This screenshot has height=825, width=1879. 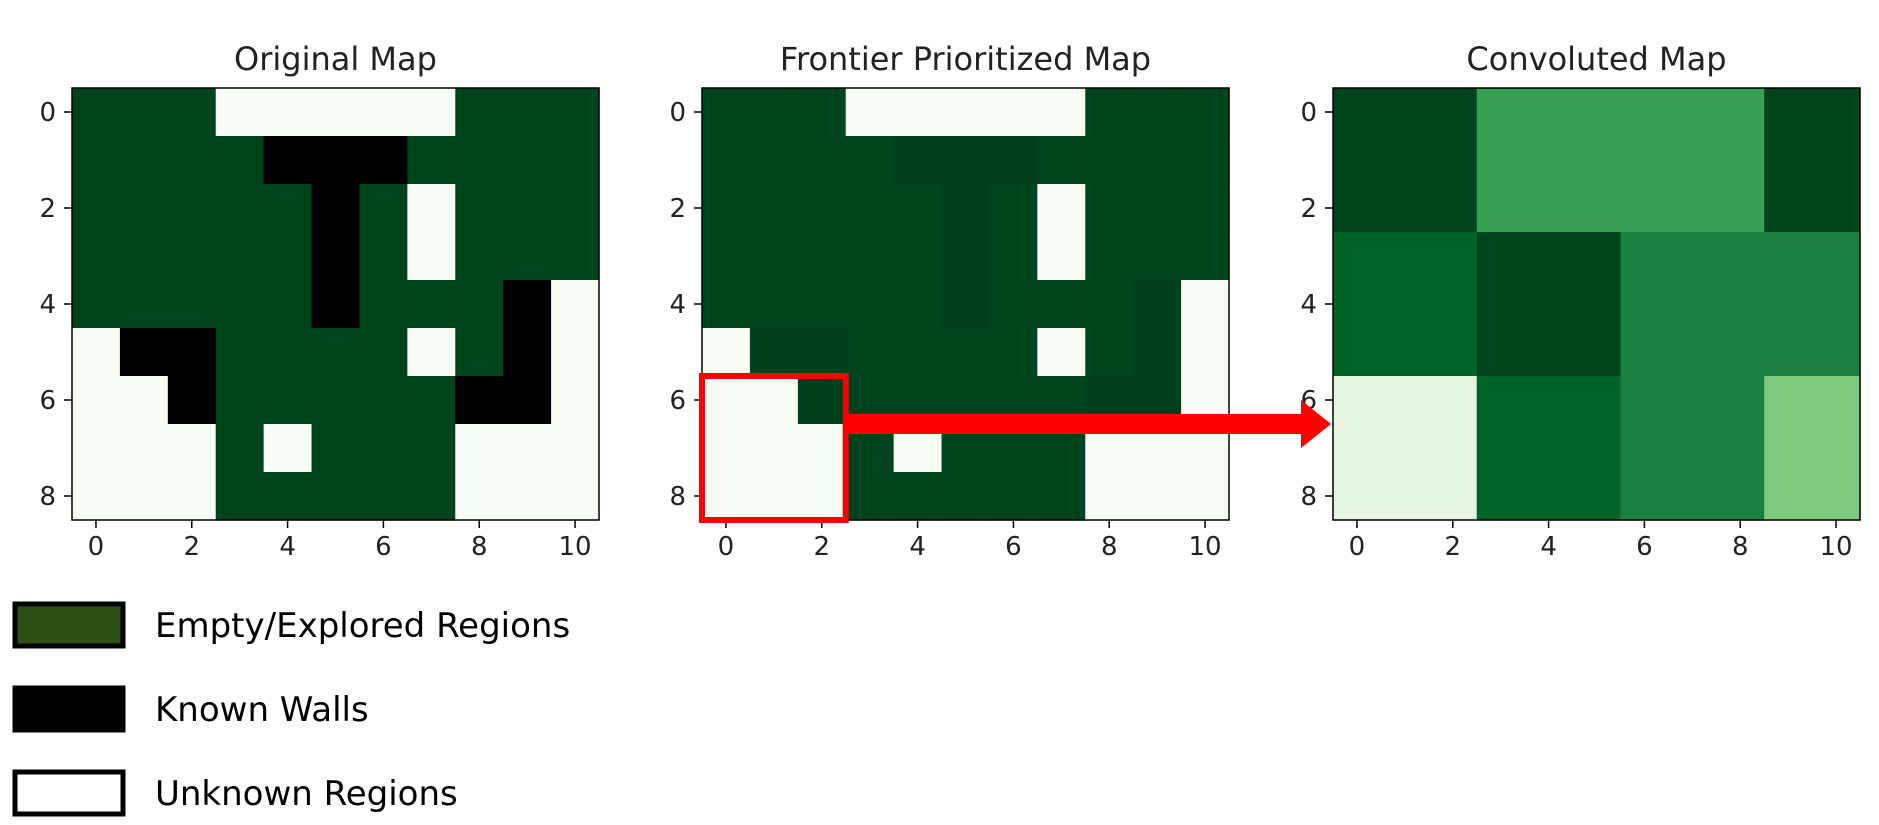 What do you see at coordinates (69, 625) in the screenshot?
I see `legend-swatch-explored` at bounding box center [69, 625].